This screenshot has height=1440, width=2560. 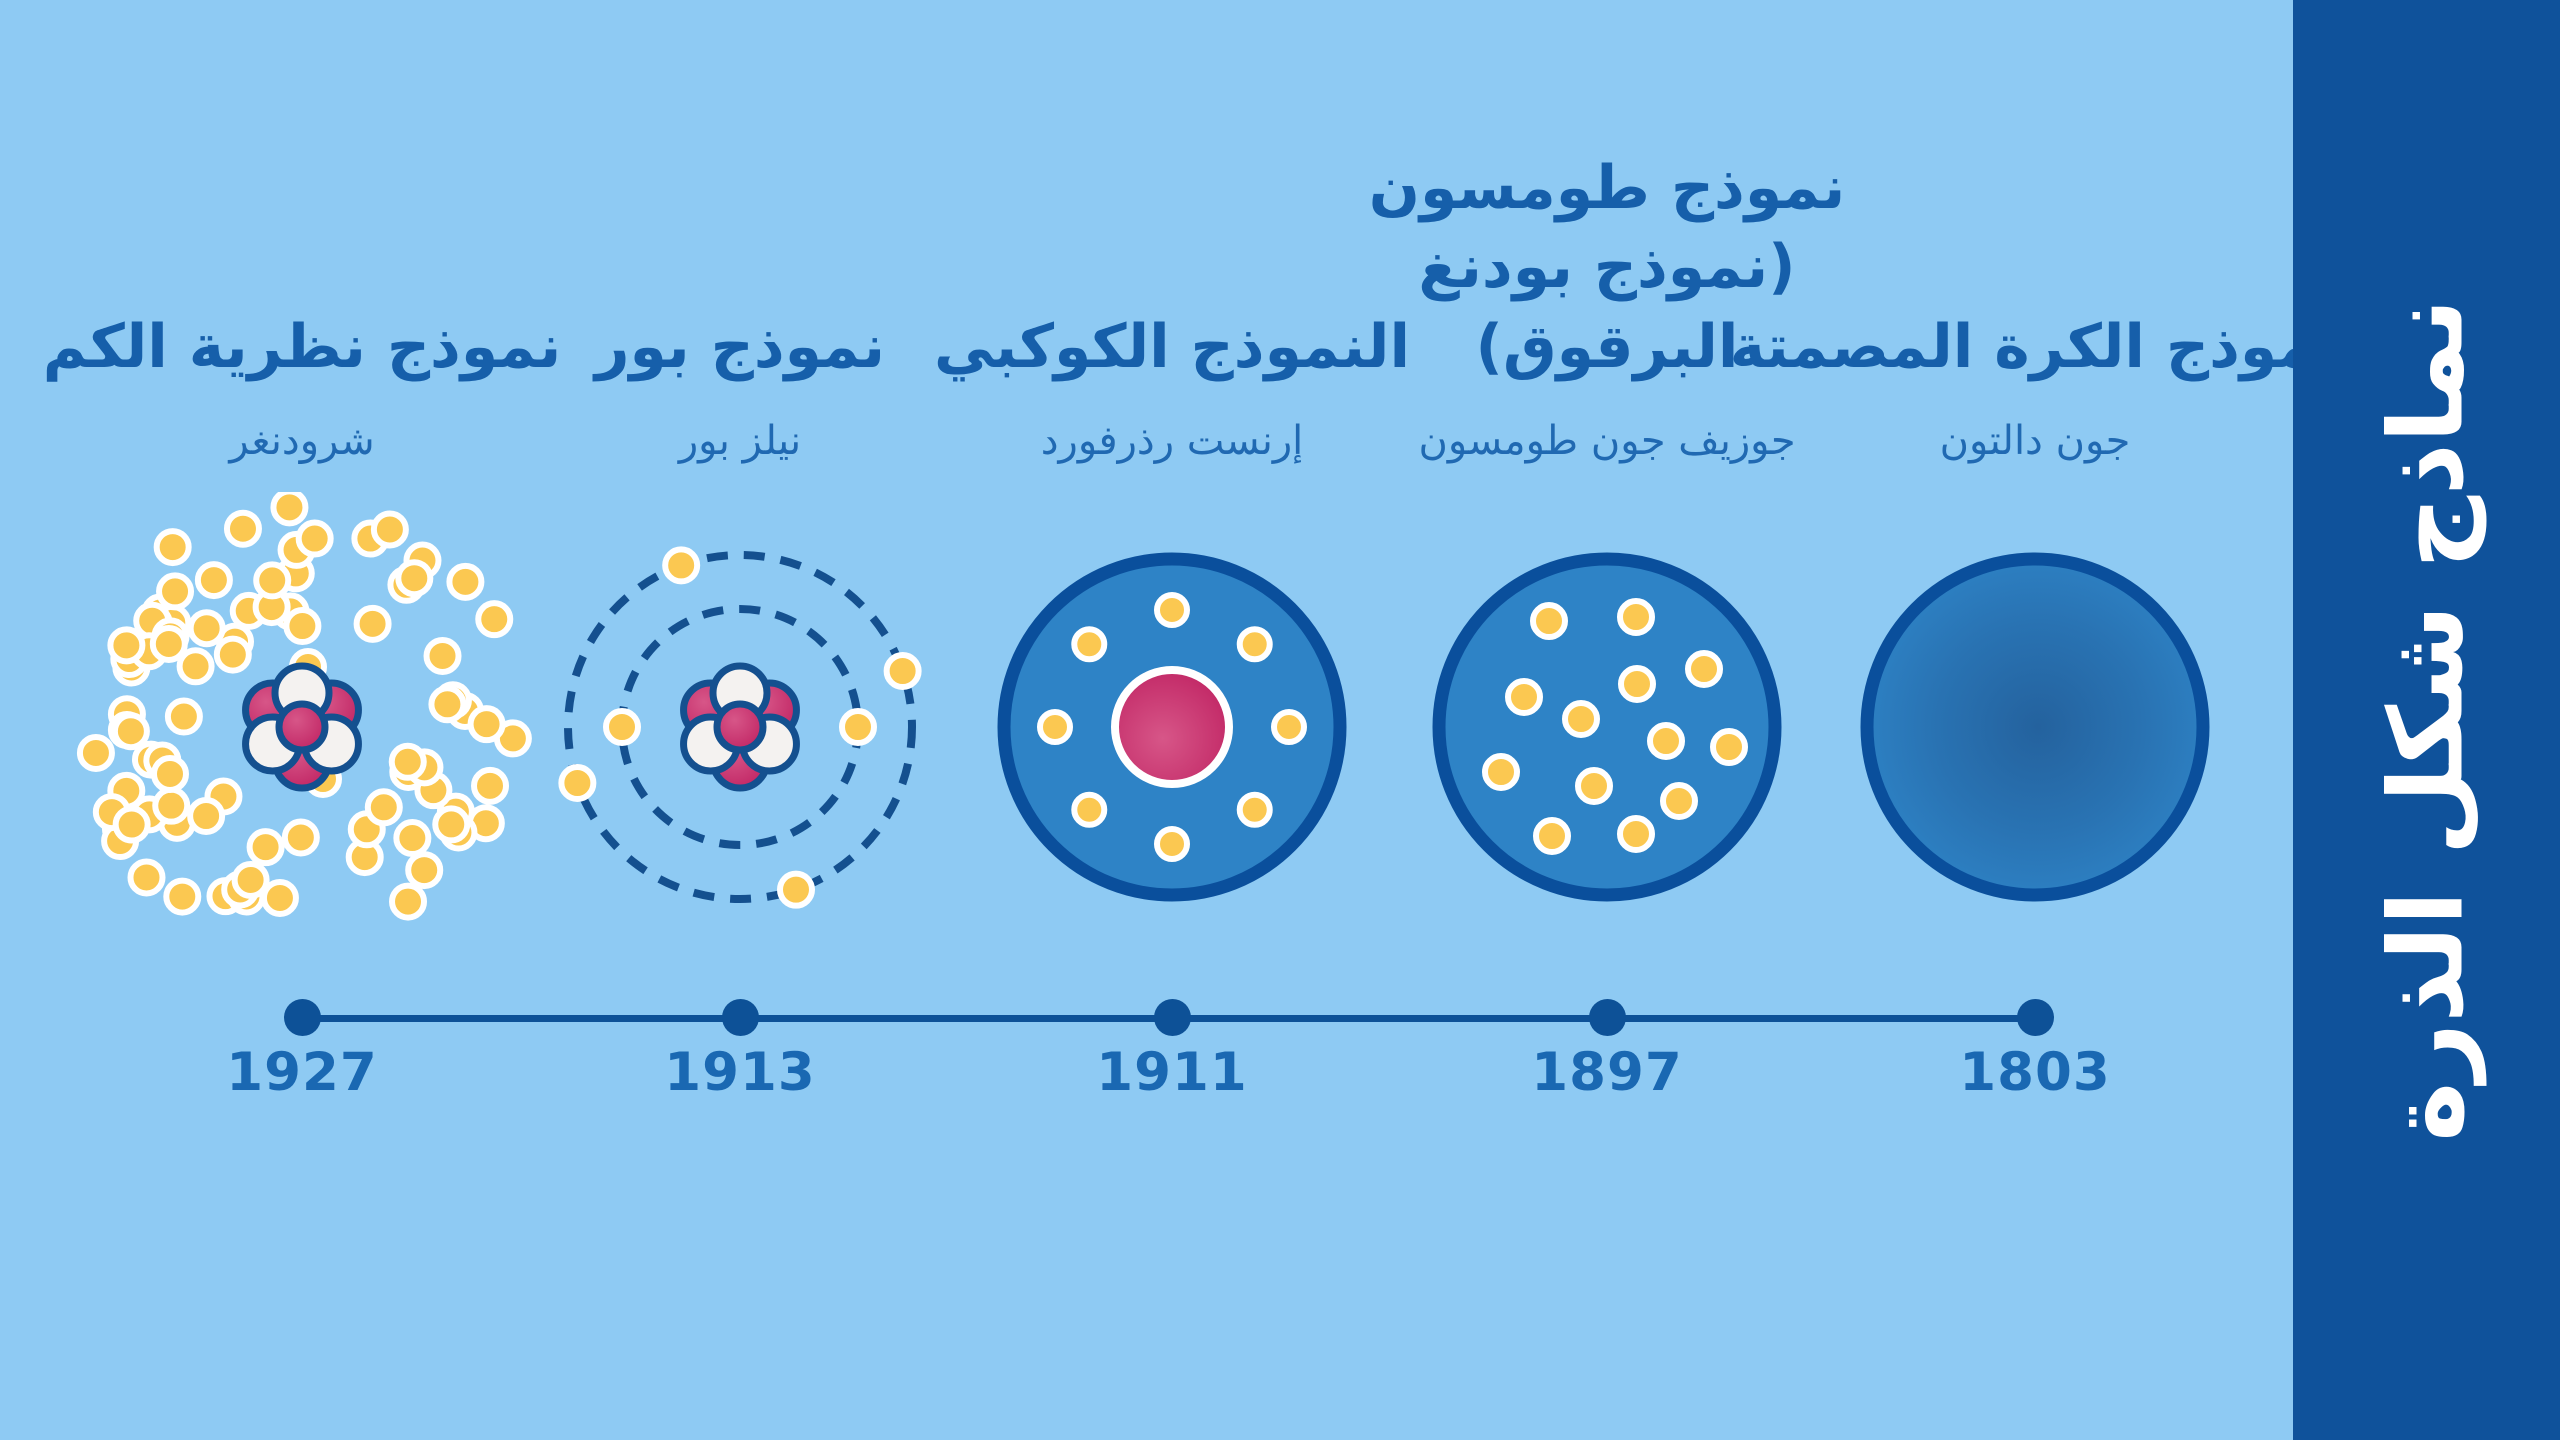 I want to click on electron-cloud-dots, so click(x=304, y=706).